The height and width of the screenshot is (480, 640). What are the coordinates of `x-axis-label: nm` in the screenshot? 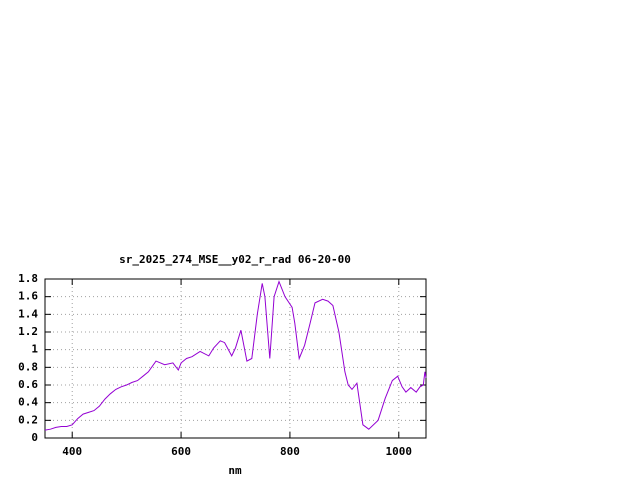 It's located at (235, 470).